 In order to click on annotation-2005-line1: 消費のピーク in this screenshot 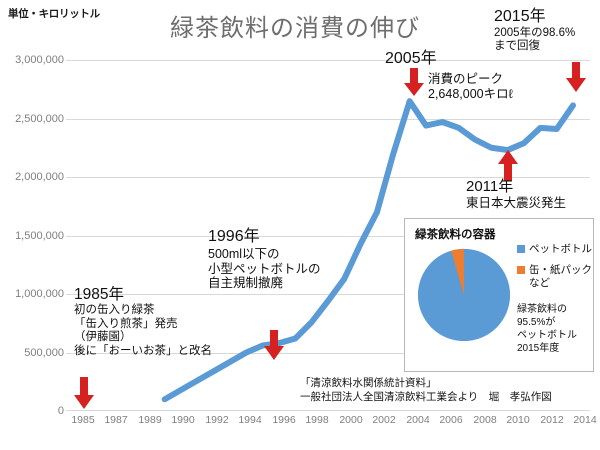, I will do `click(466, 79)`.